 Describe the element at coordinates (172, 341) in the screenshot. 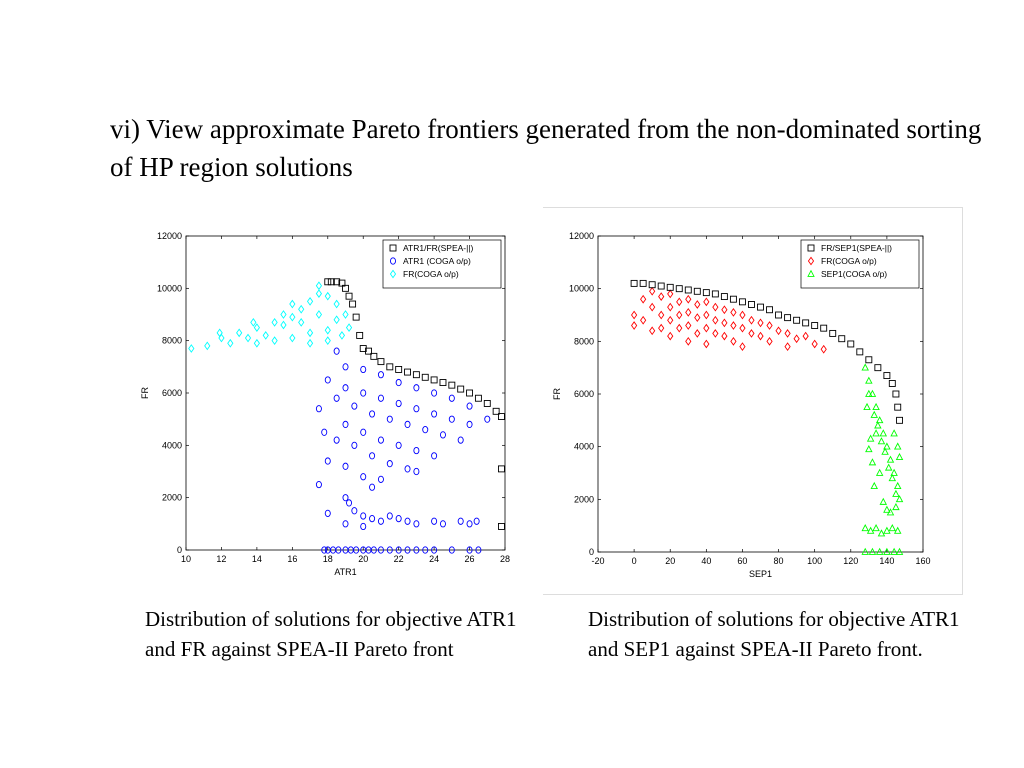

I see `left-ytick-label: 8000` at that location.